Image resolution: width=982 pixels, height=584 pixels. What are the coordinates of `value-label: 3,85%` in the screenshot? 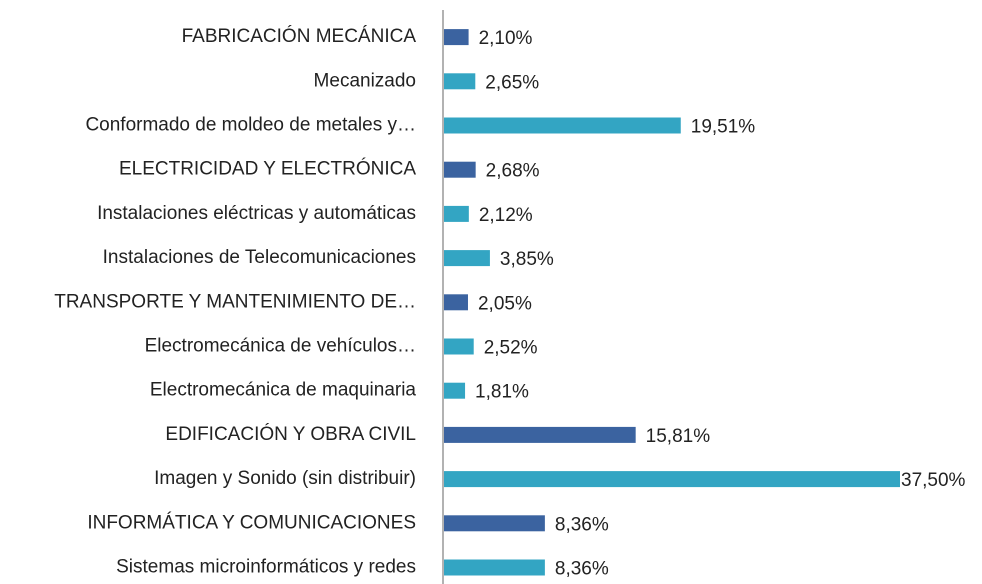 It's located at (527, 259).